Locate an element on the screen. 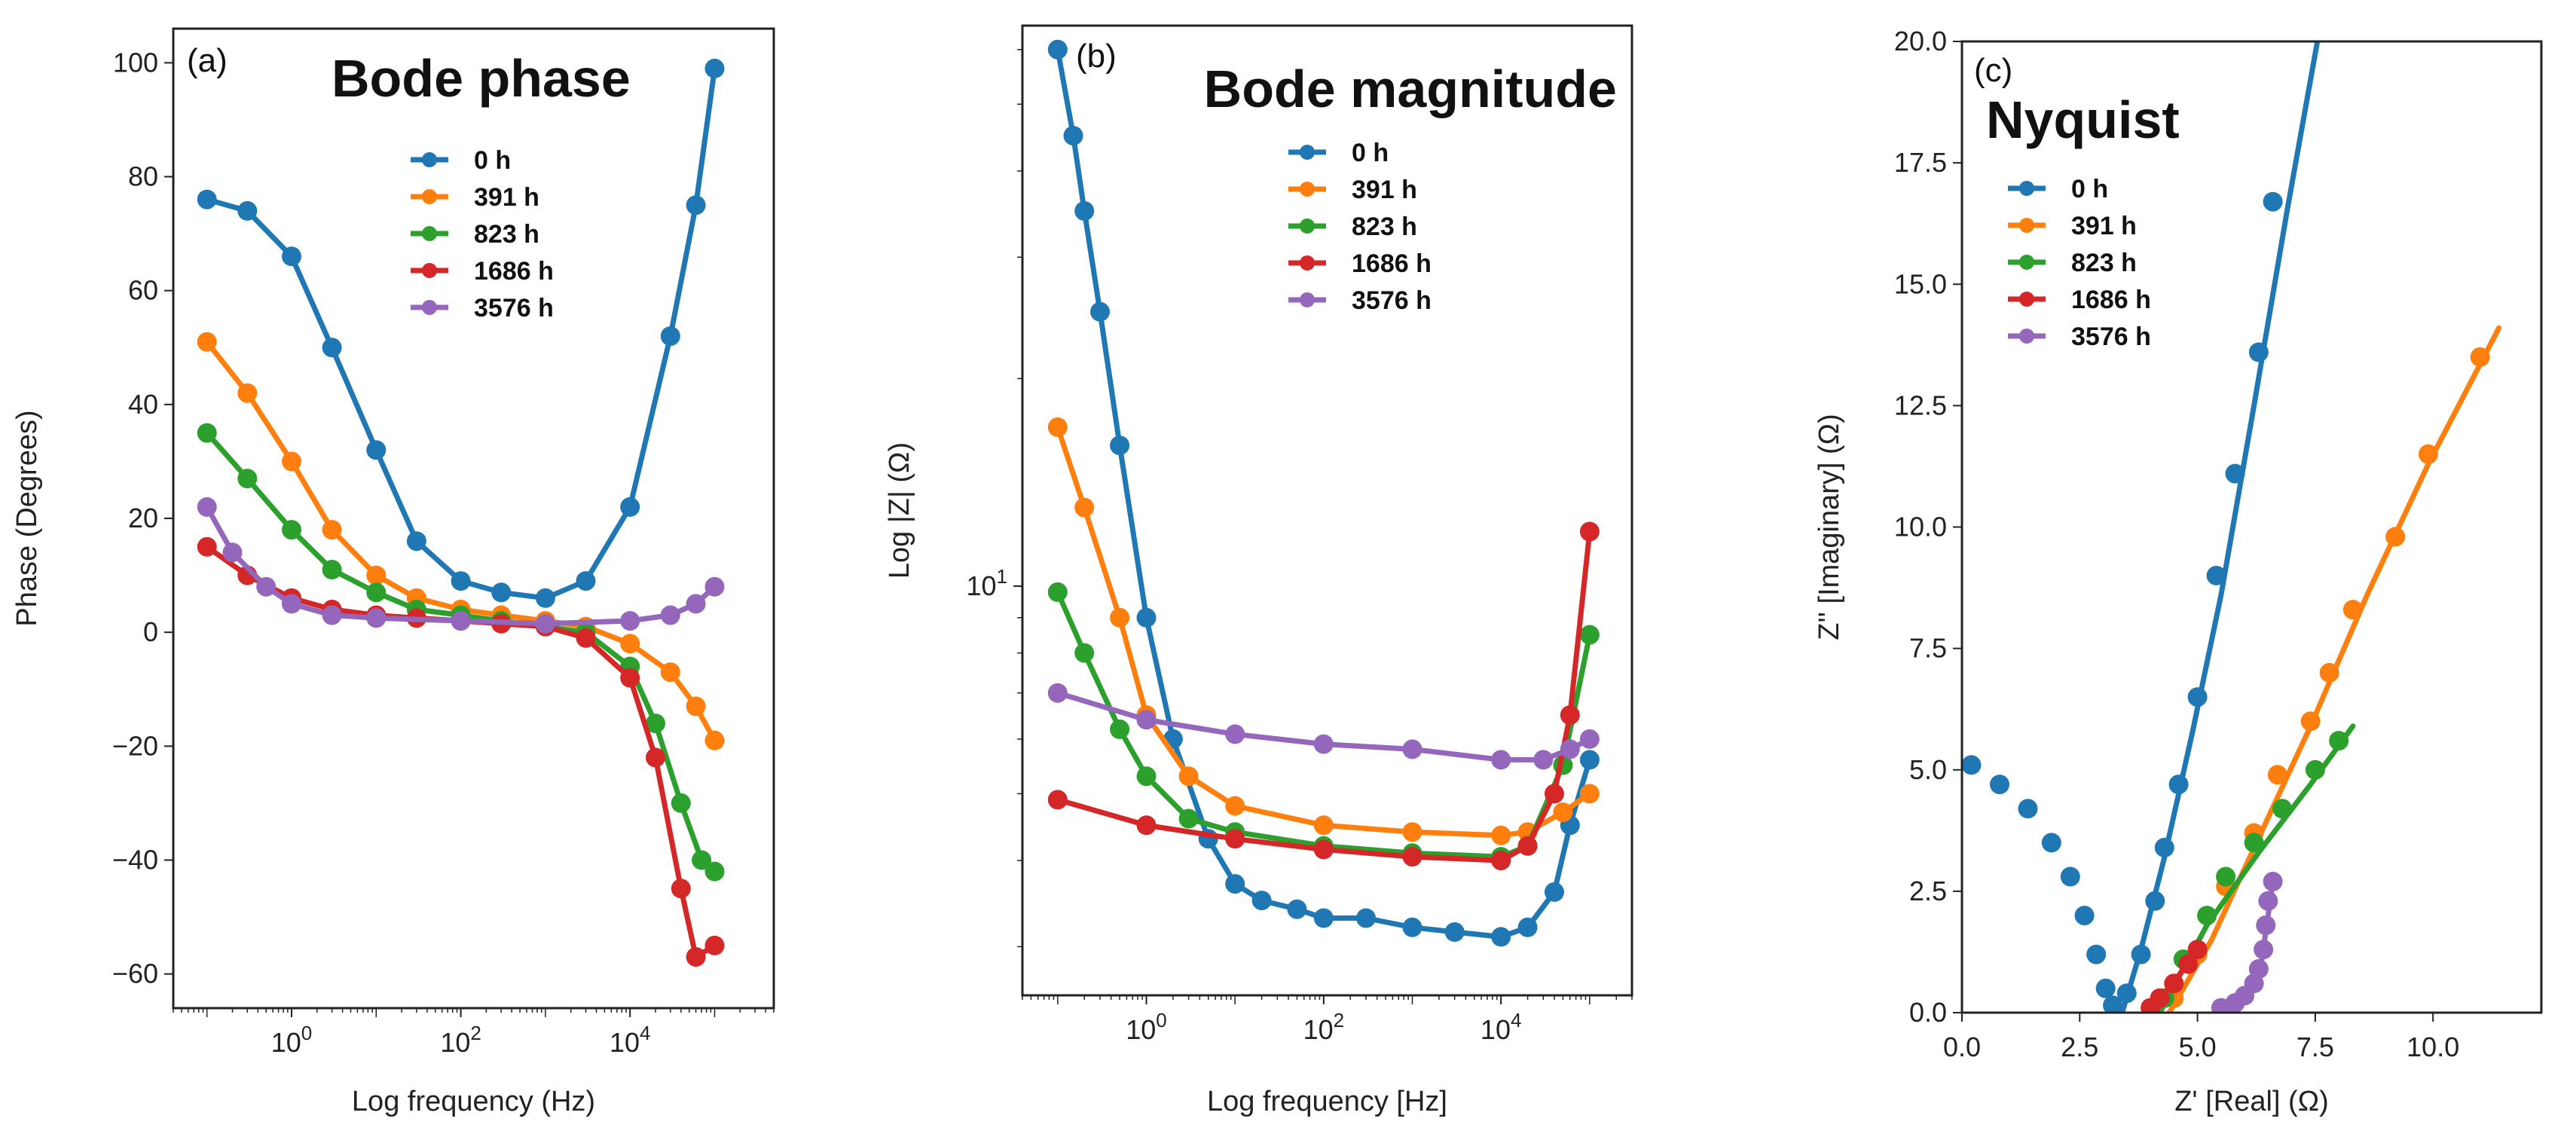  y-axis-label: Log |Z| (Ω) is located at coordinates (899, 510).